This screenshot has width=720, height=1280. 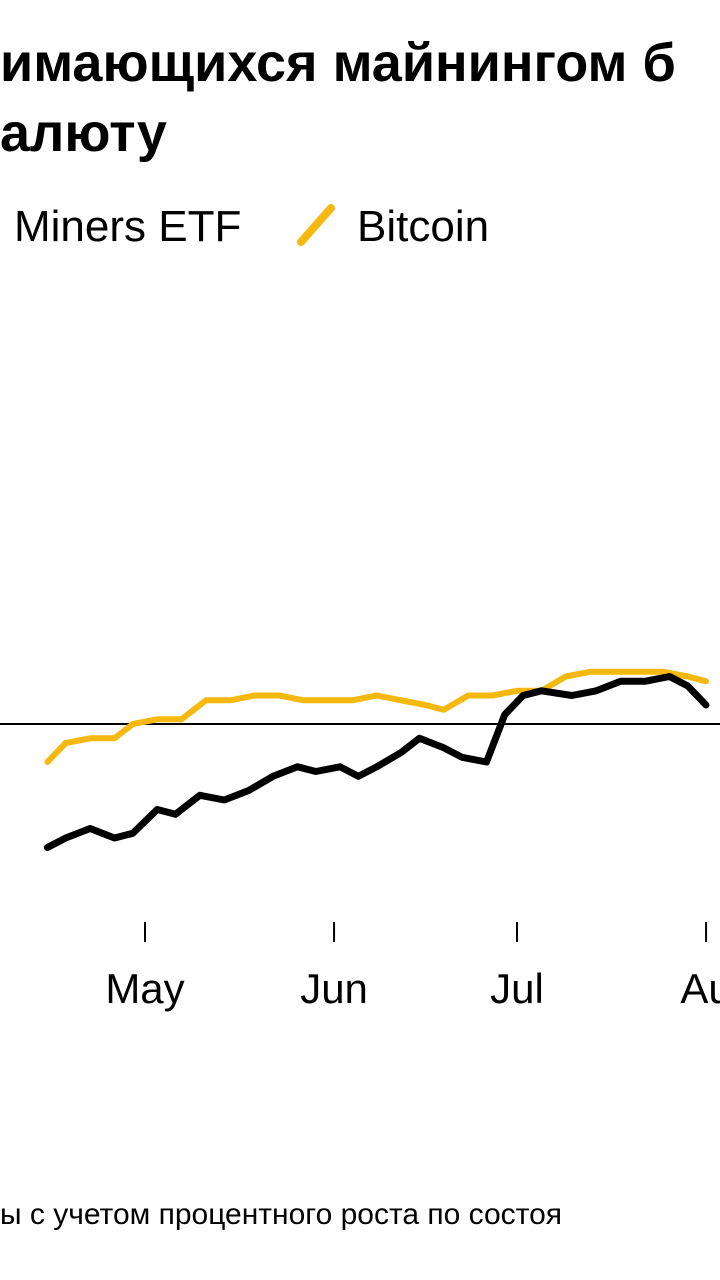 What do you see at coordinates (83, 133) in the screenshot?
I see `chart-title-line-2: алюту` at bounding box center [83, 133].